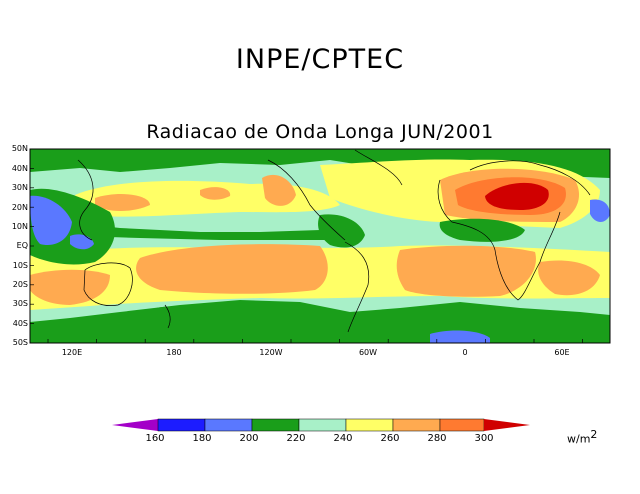 The height and width of the screenshot is (494, 640). Describe the element at coordinates (465, 352) in the screenshot. I see `lon-label-0: 0` at that location.